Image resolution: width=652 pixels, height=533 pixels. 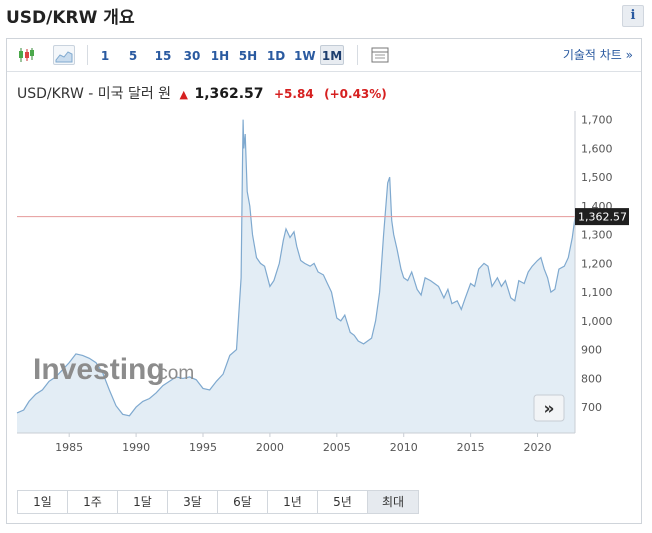 What do you see at coordinates (248, 56) in the screenshot?
I see `interval-5h-button: 5H` at bounding box center [248, 56].